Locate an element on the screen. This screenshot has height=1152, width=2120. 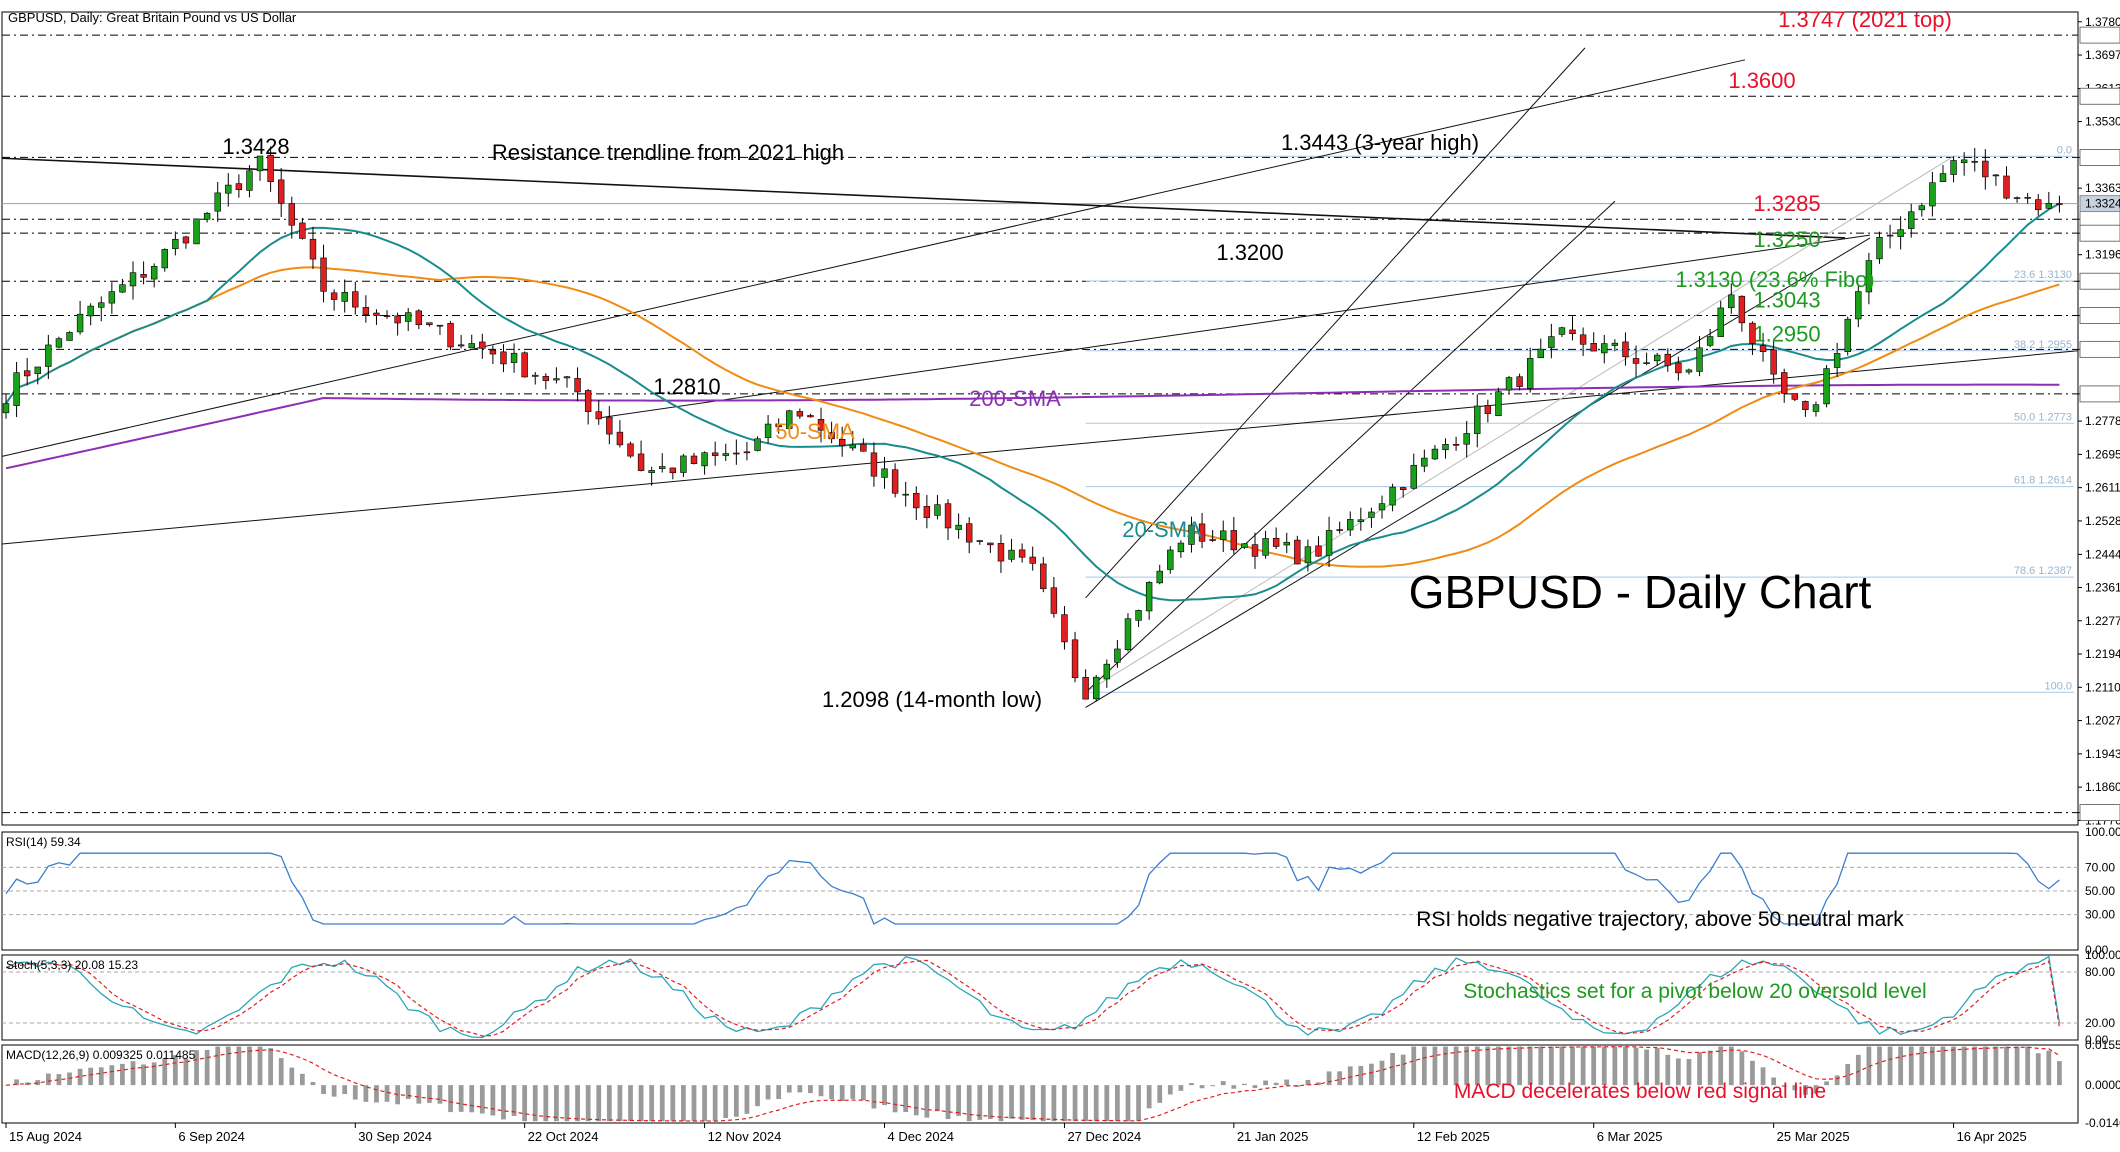
y-tick-label-16: 1.25280 is located at coordinates (2102, 521).